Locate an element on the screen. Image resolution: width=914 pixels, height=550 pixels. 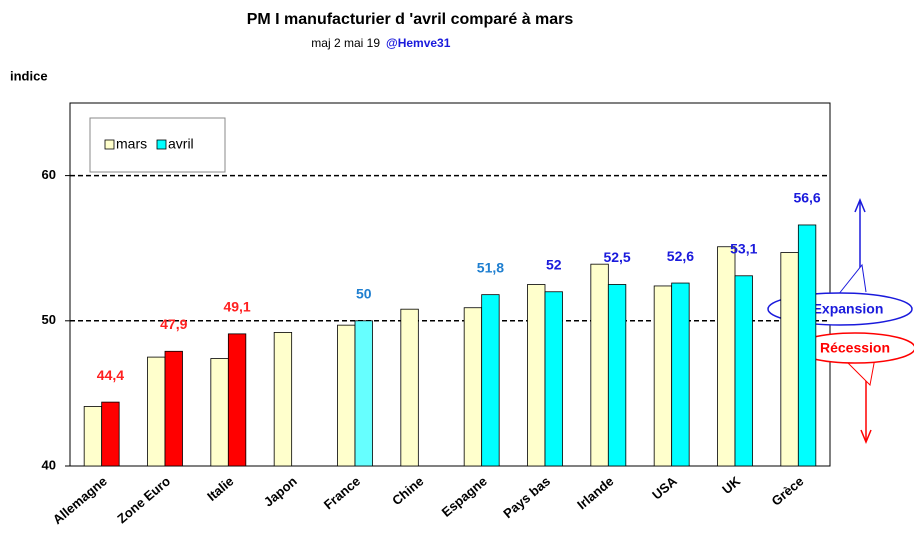
x-tick-label: Italie is located at coordinates (220, 488).